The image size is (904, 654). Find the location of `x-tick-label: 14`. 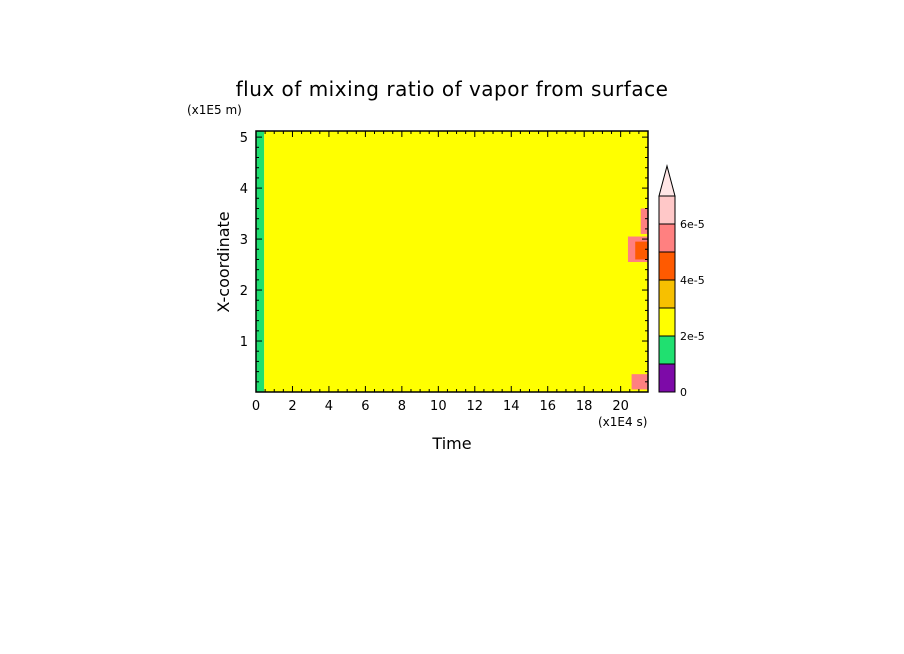

x-tick-label: 14 is located at coordinates (511, 406).